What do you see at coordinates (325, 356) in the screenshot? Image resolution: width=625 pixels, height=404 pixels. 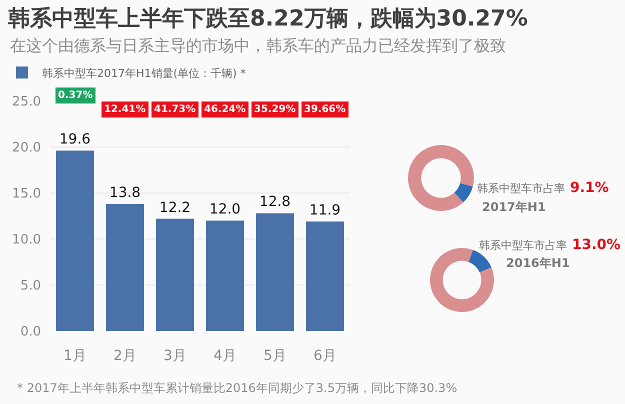 I see `x-tick-label: 6月` at bounding box center [325, 356].